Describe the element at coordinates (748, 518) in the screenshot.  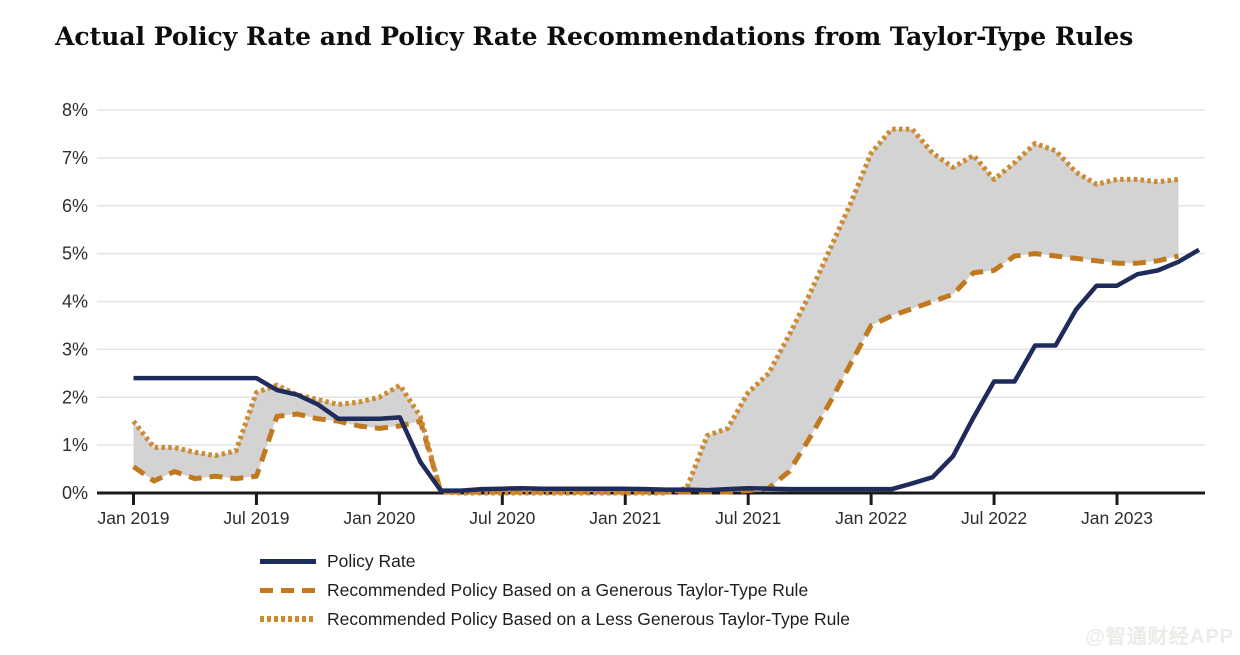
I see `x-axis-label: Jul 2021` at that location.